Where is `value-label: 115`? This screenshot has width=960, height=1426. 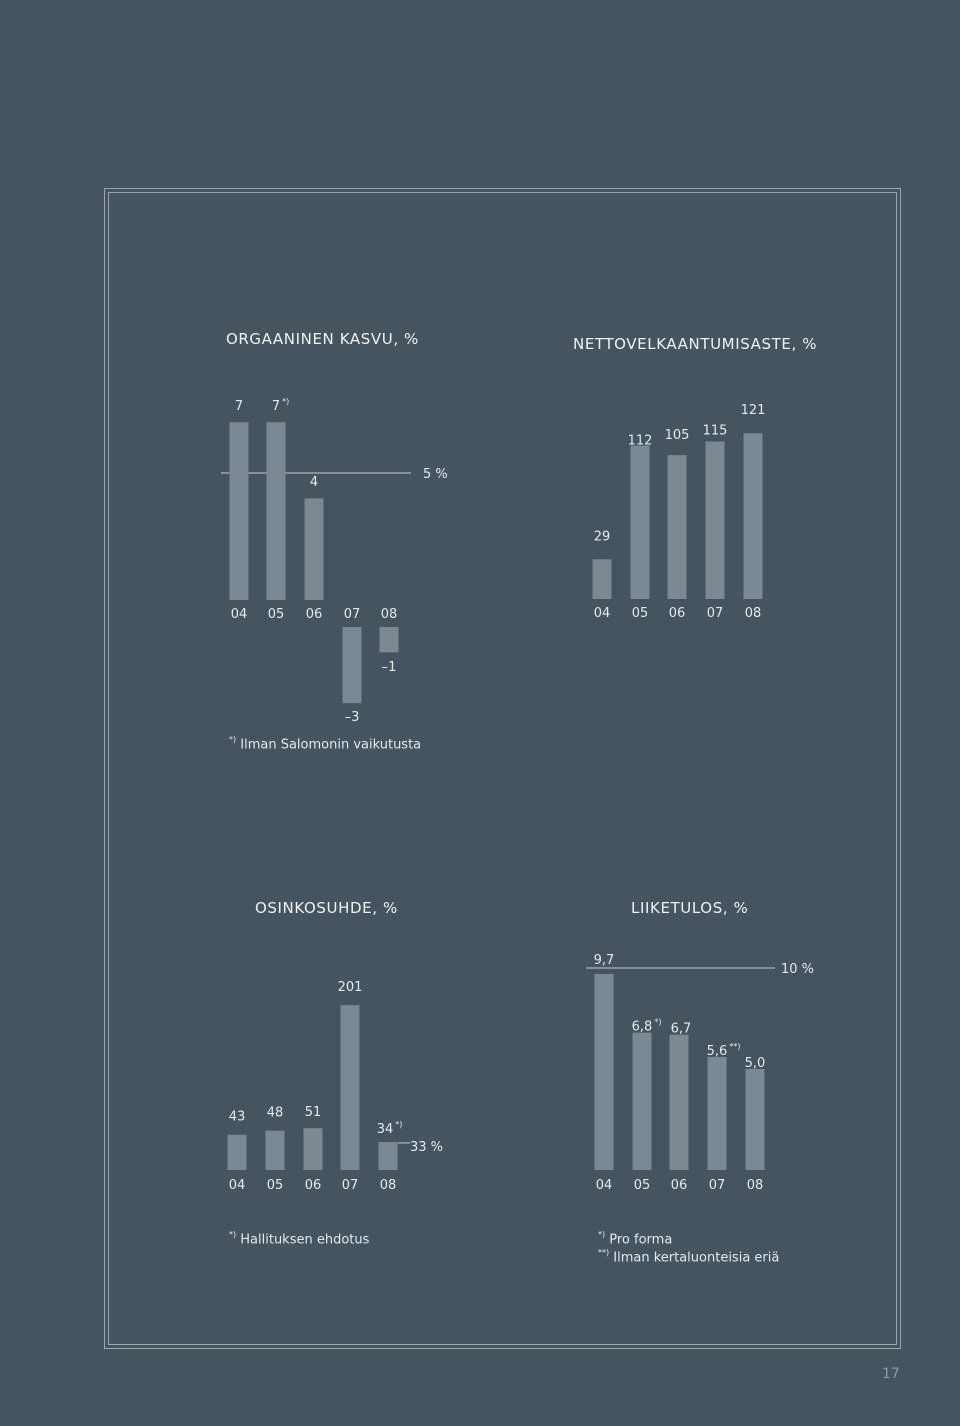
value-label: 115 is located at coordinates (715, 430).